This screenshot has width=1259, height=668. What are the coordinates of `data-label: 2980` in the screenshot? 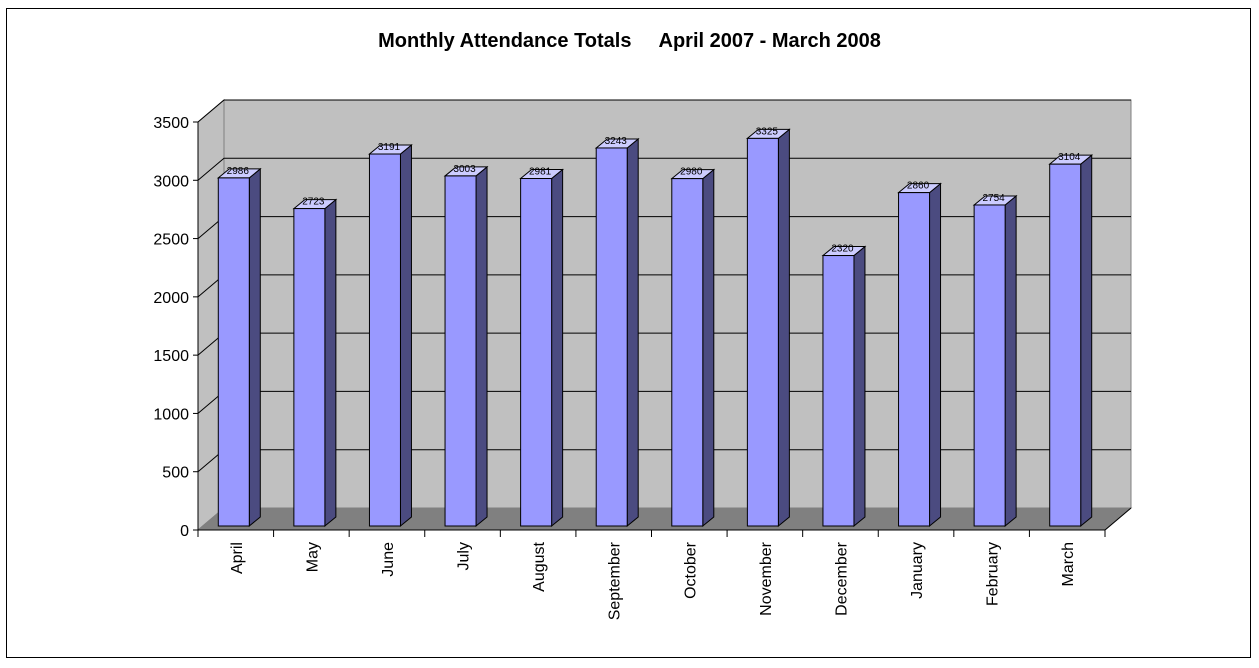 It's located at (691, 172).